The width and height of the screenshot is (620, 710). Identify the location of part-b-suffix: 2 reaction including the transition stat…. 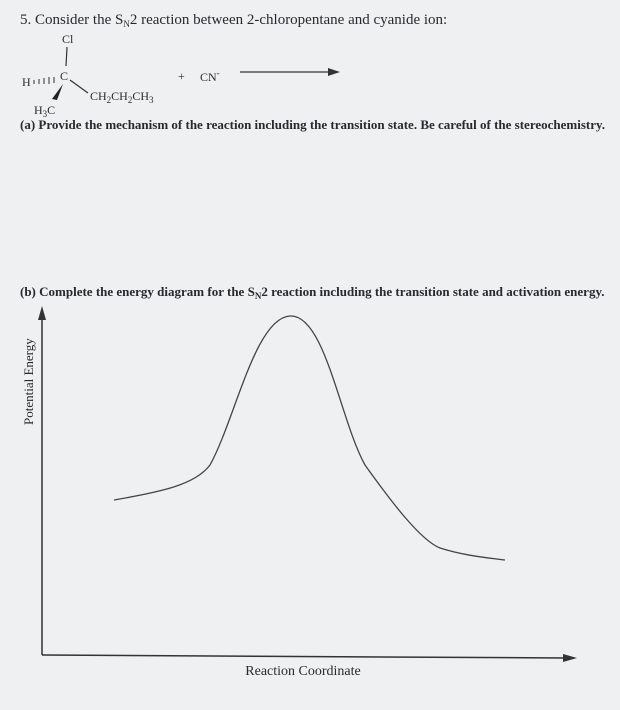
(432, 291).